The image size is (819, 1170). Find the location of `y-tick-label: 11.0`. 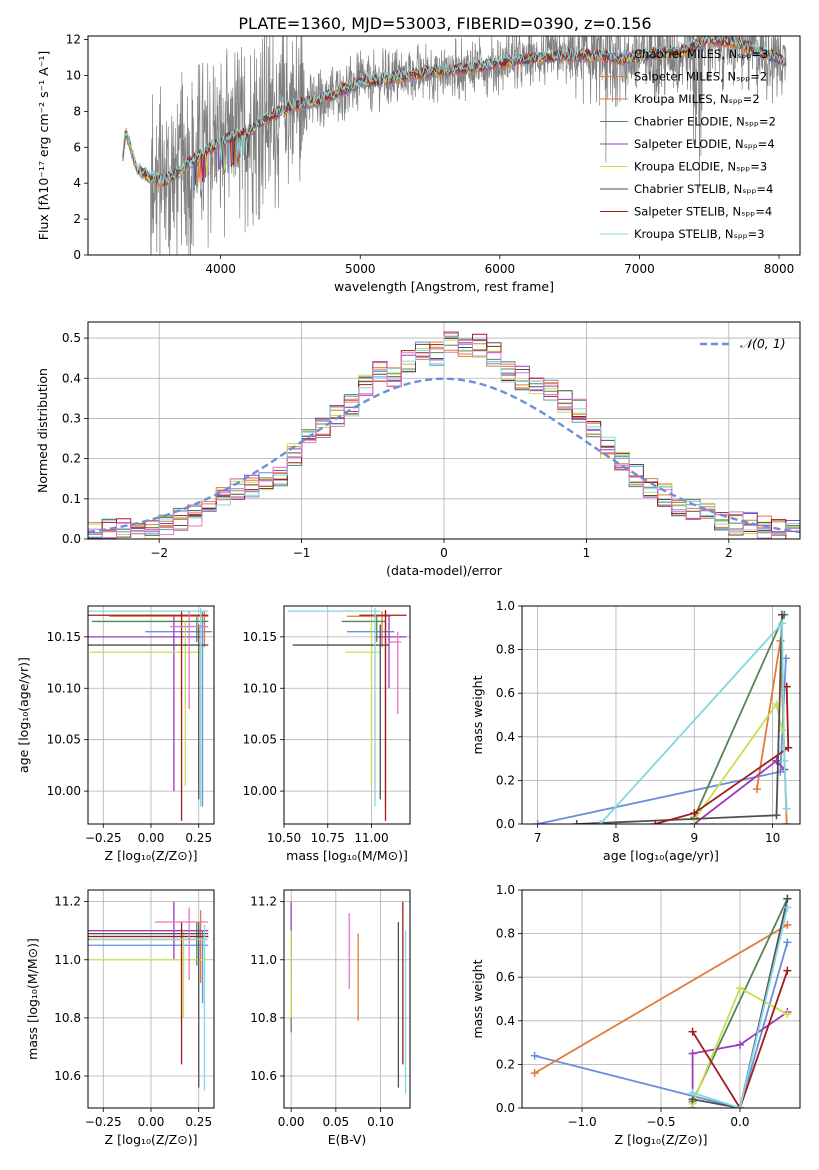

y-tick-label: 11.0 is located at coordinates (67, 960).